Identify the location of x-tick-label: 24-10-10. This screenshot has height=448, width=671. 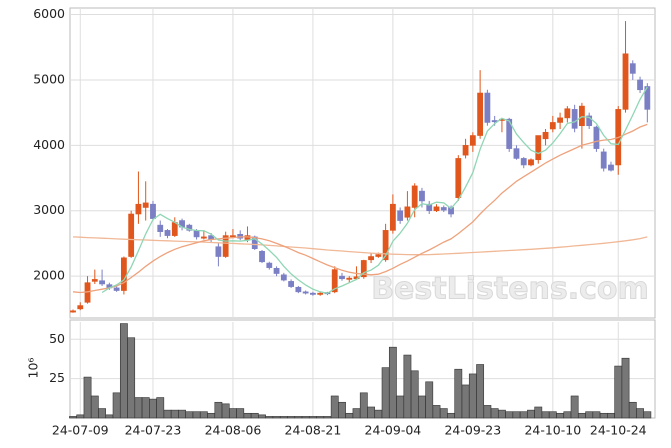
(552, 430).